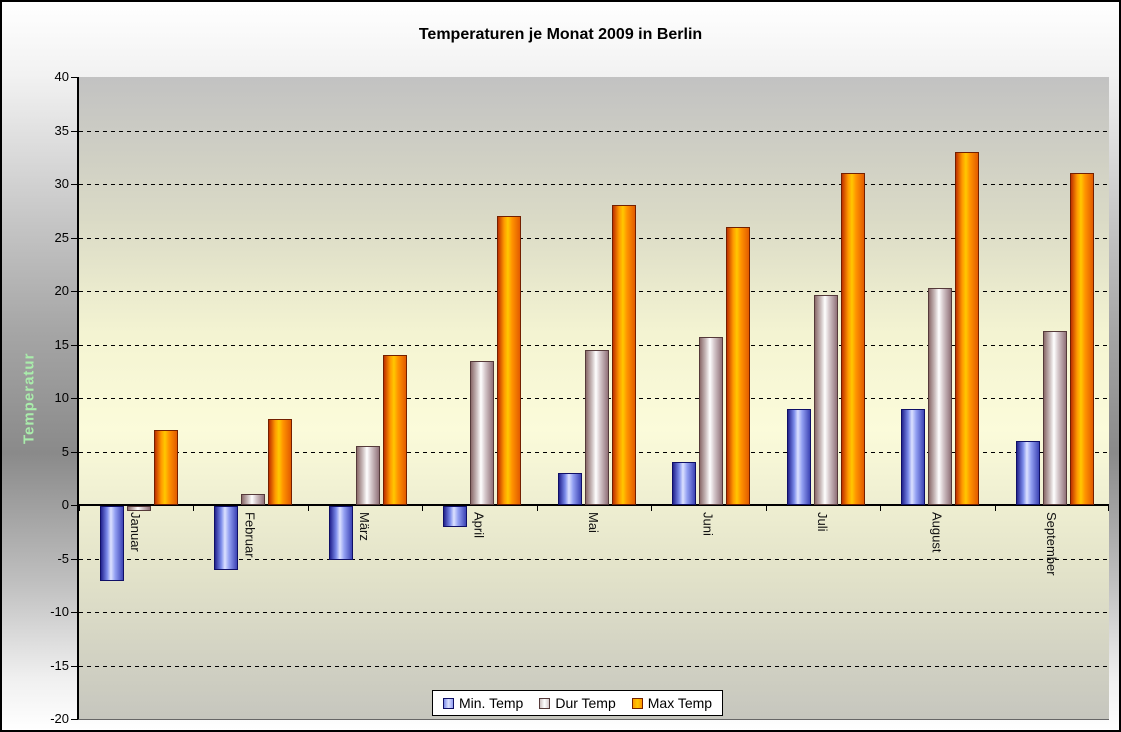 The image size is (1121, 732). Describe the element at coordinates (59, 611) in the screenshot. I see `y-axis-tick-label: -10` at that location.